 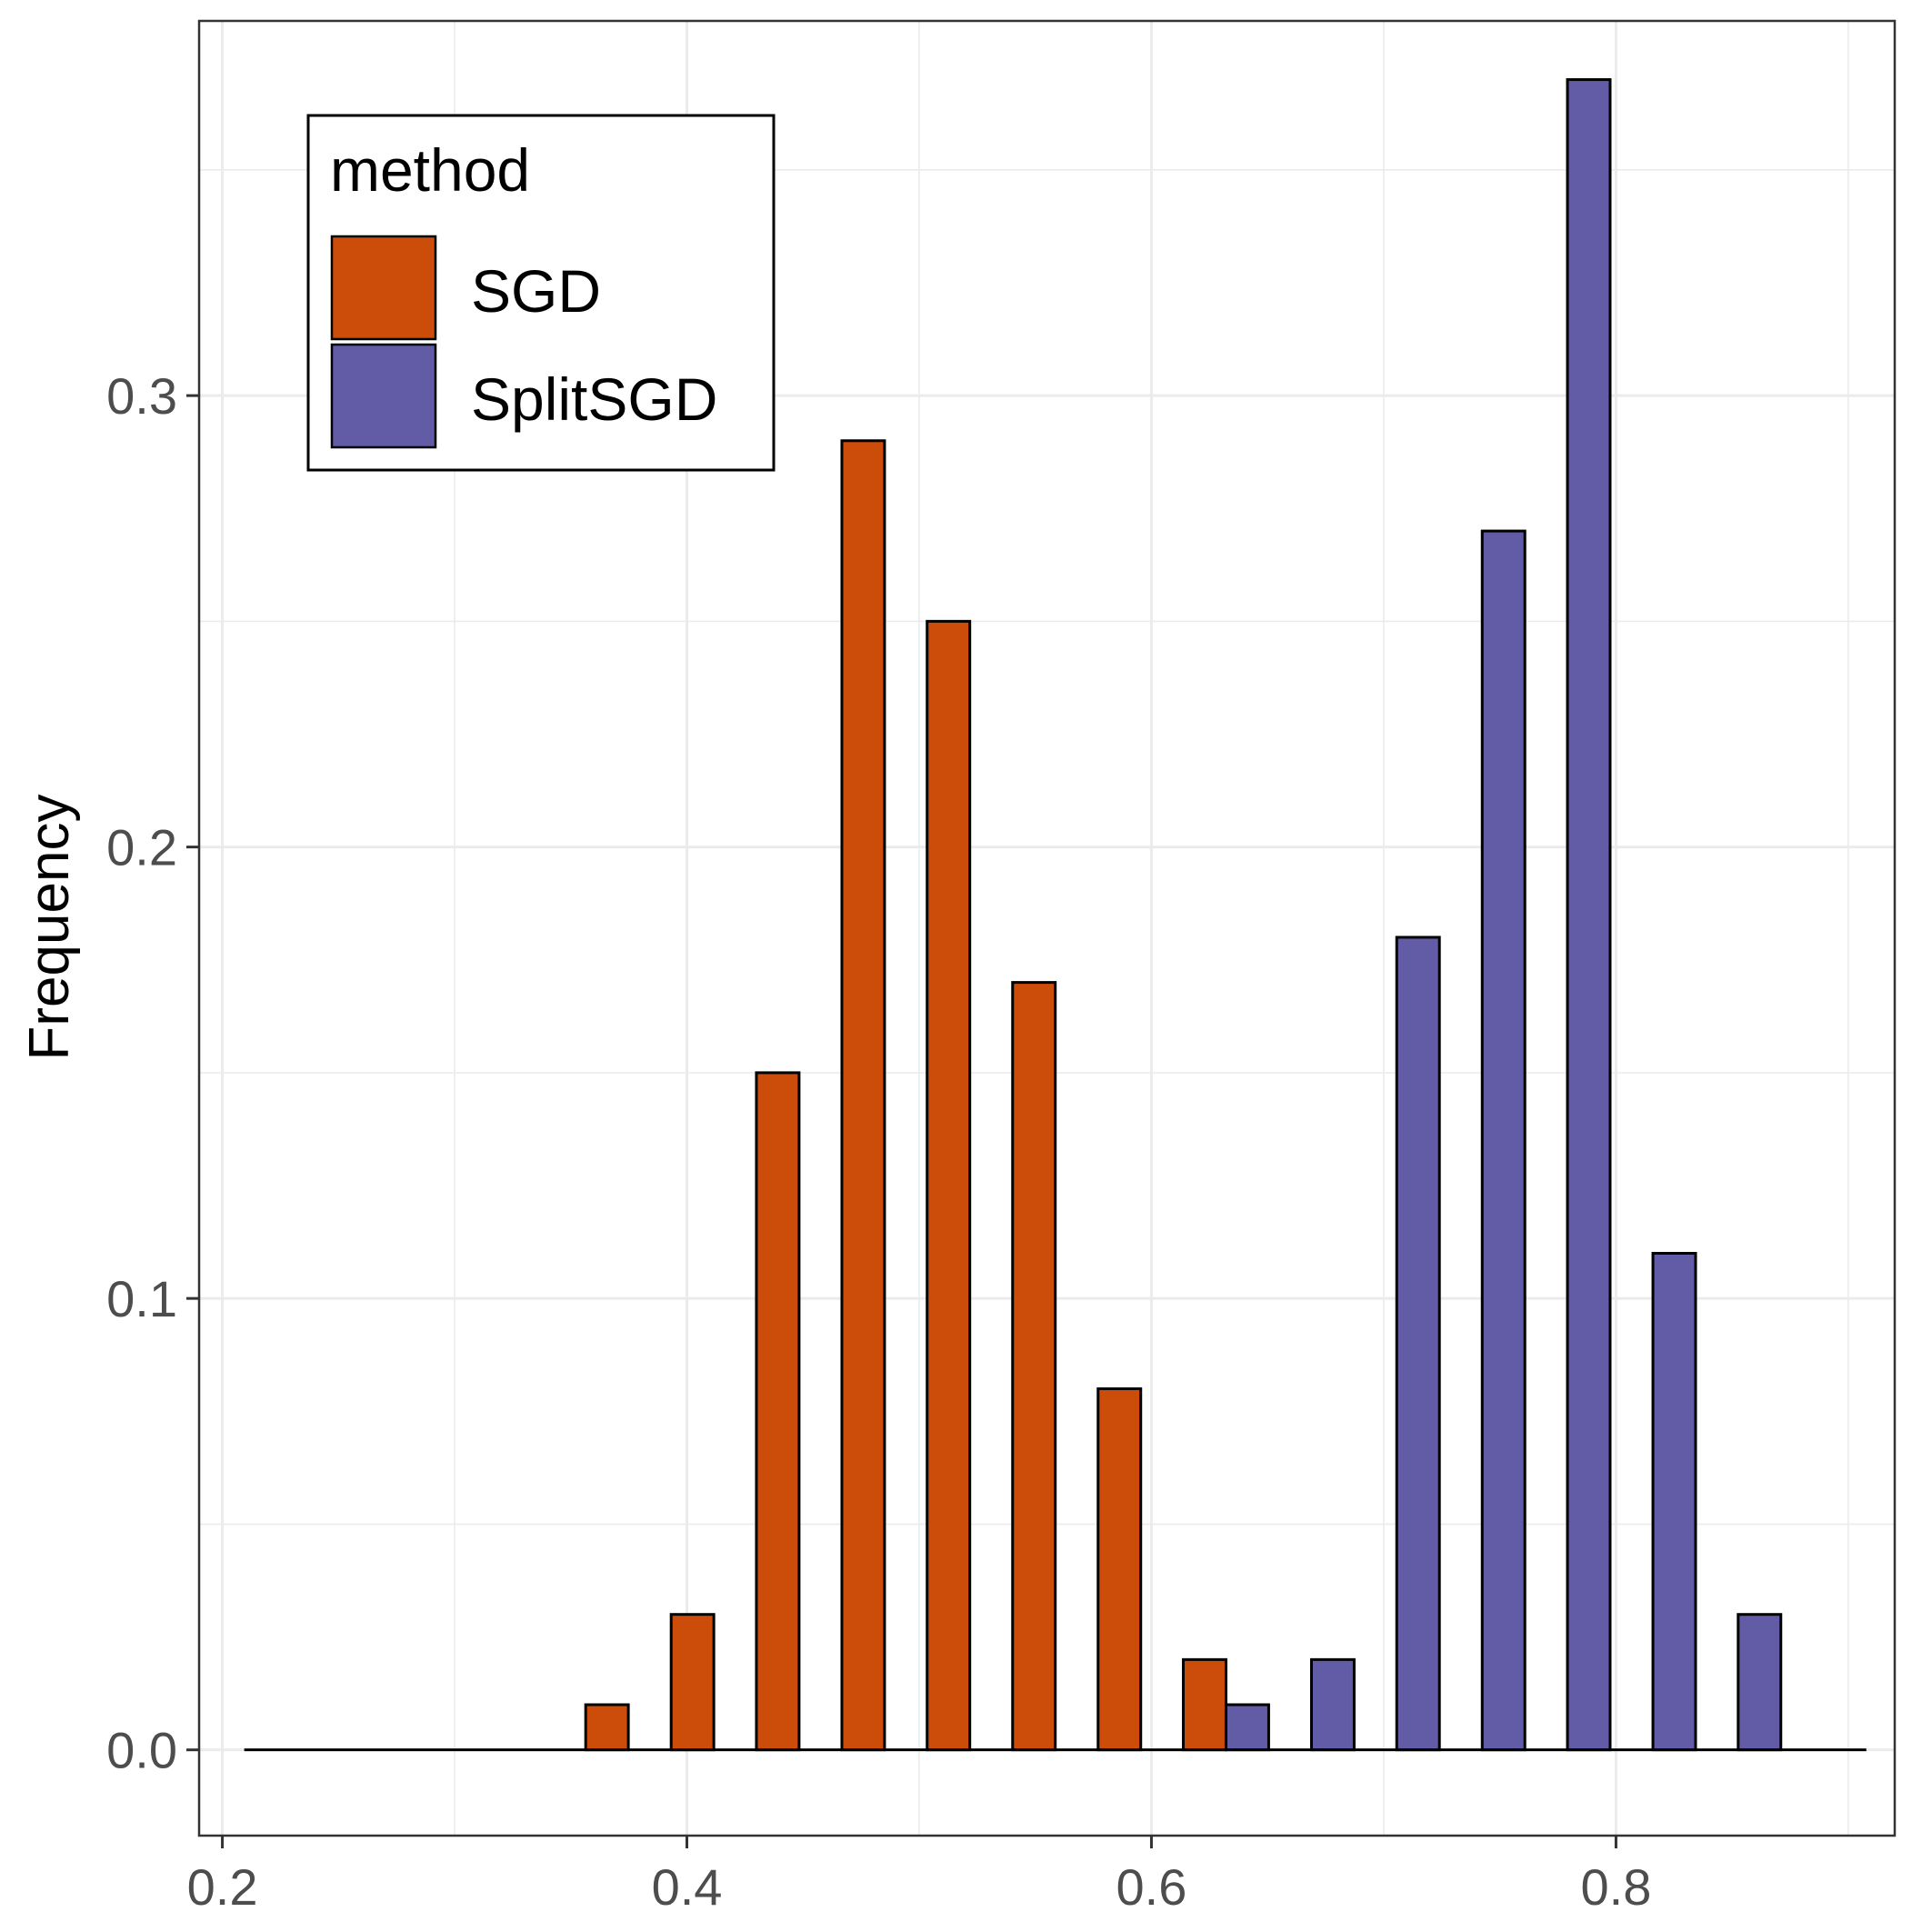 What do you see at coordinates (594, 399) in the screenshot?
I see `legend-label-splitsgd: SplitSGD` at bounding box center [594, 399].